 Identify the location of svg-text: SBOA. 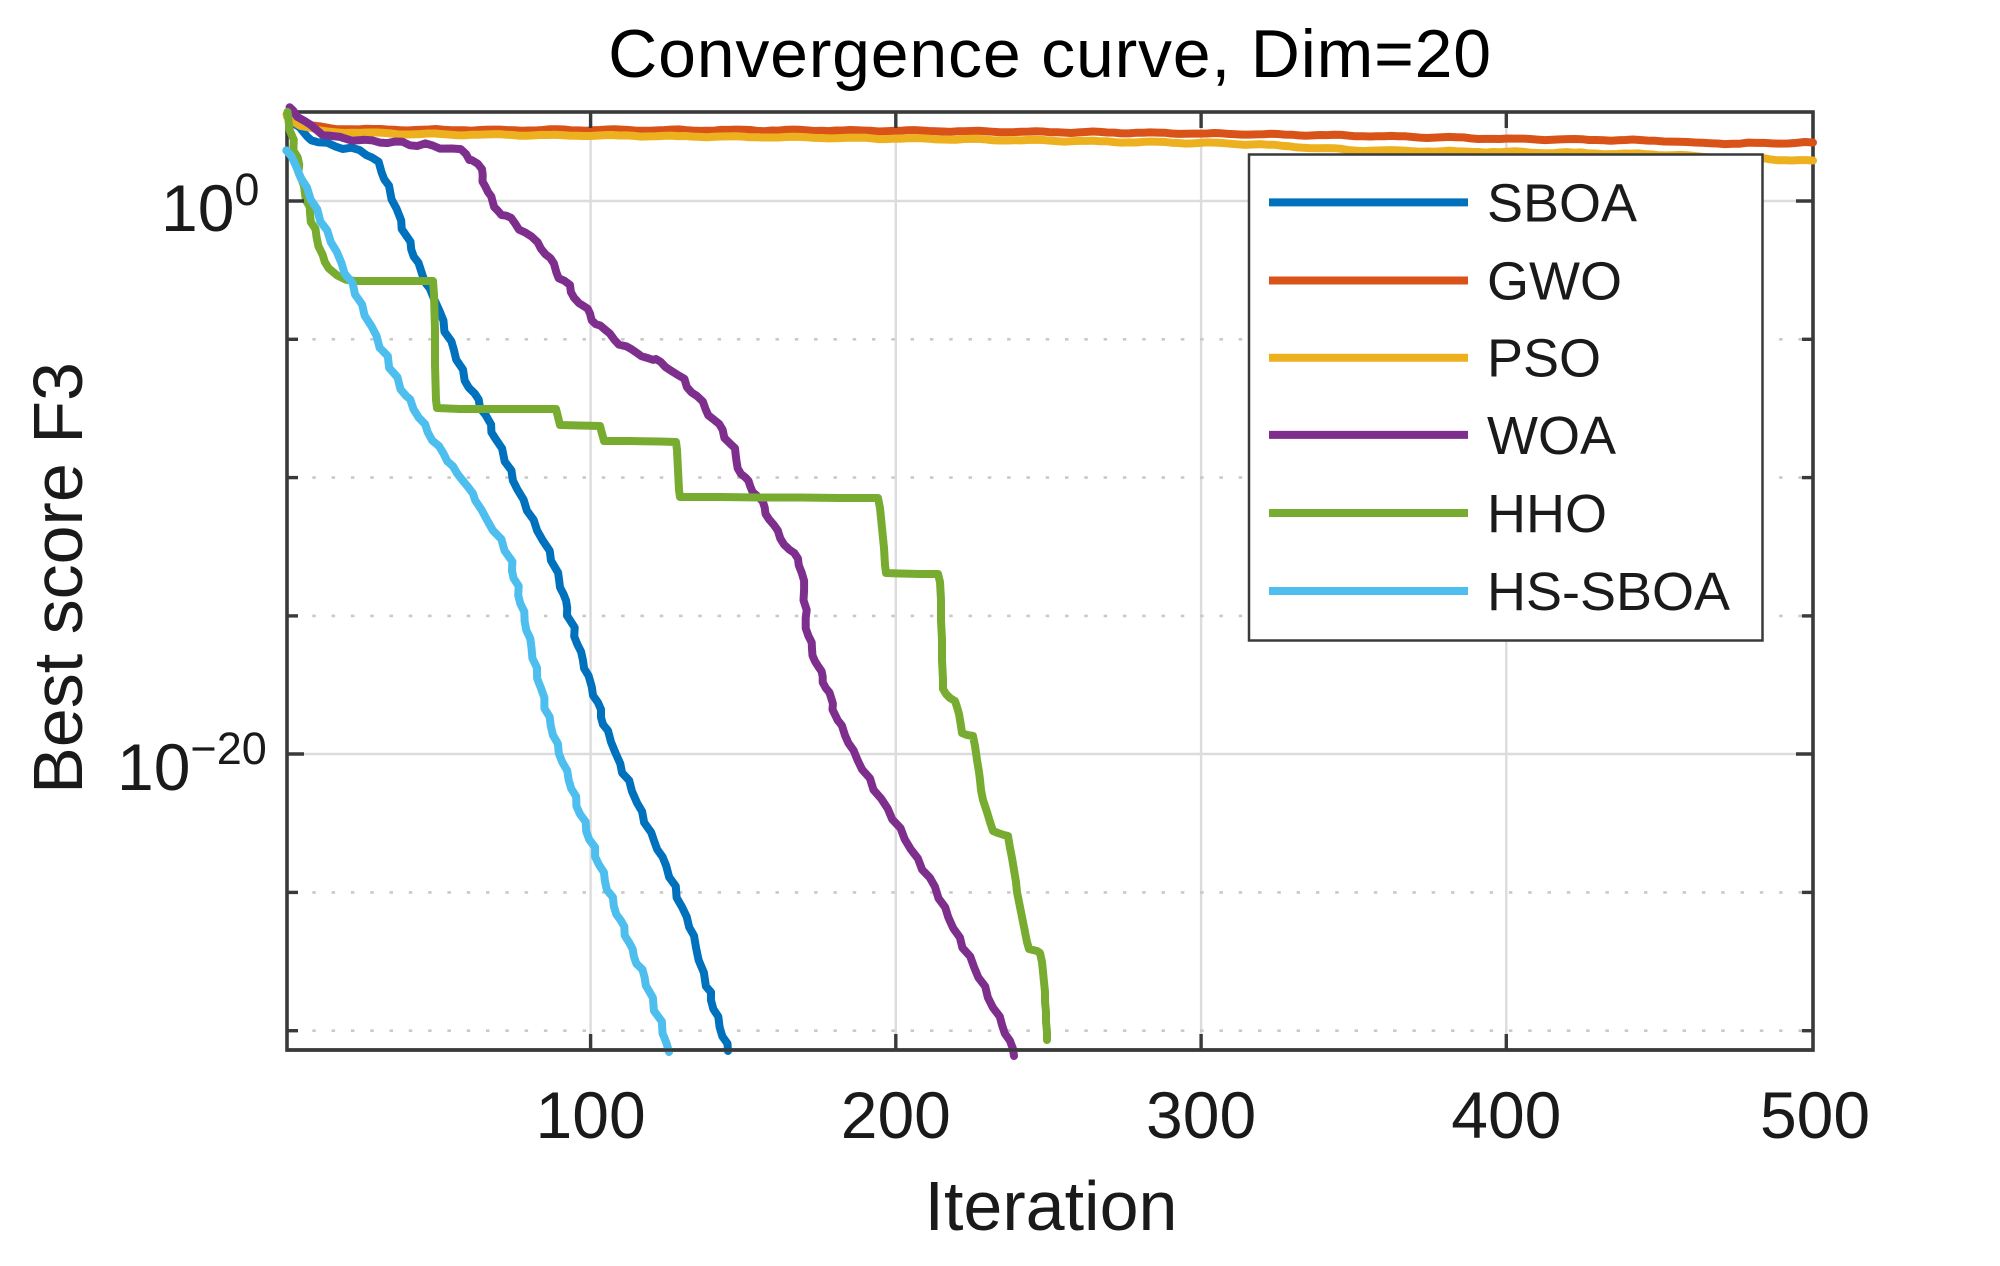
(1562, 203).